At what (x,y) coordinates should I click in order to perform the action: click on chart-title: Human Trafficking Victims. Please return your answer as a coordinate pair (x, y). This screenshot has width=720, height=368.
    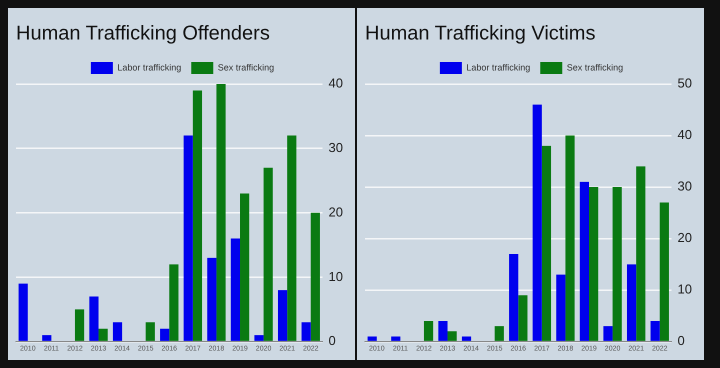
    Looking at the image, I should click on (480, 33).